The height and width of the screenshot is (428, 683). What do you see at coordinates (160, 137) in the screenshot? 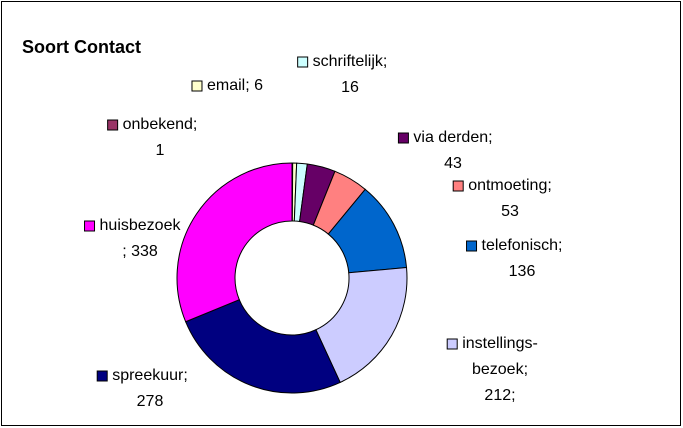
I see `data-label: onbekend; 1` at bounding box center [160, 137].